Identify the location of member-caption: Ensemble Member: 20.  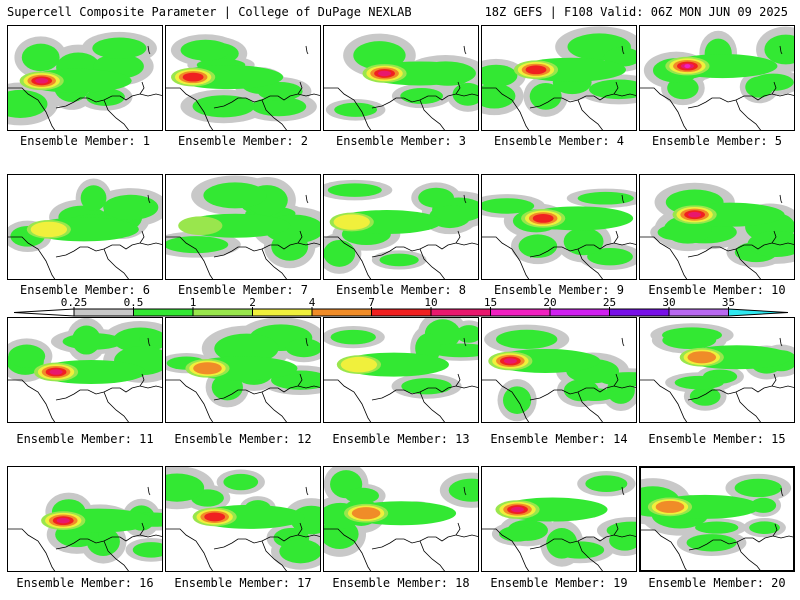
(717, 583).